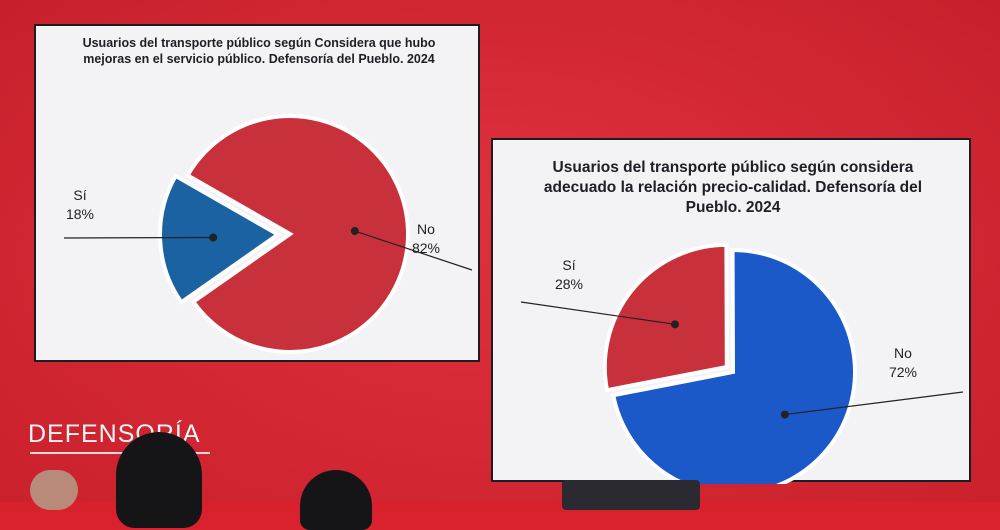  Describe the element at coordinates (54, 490) in the screenshot. I see `audience-hand` at that location.